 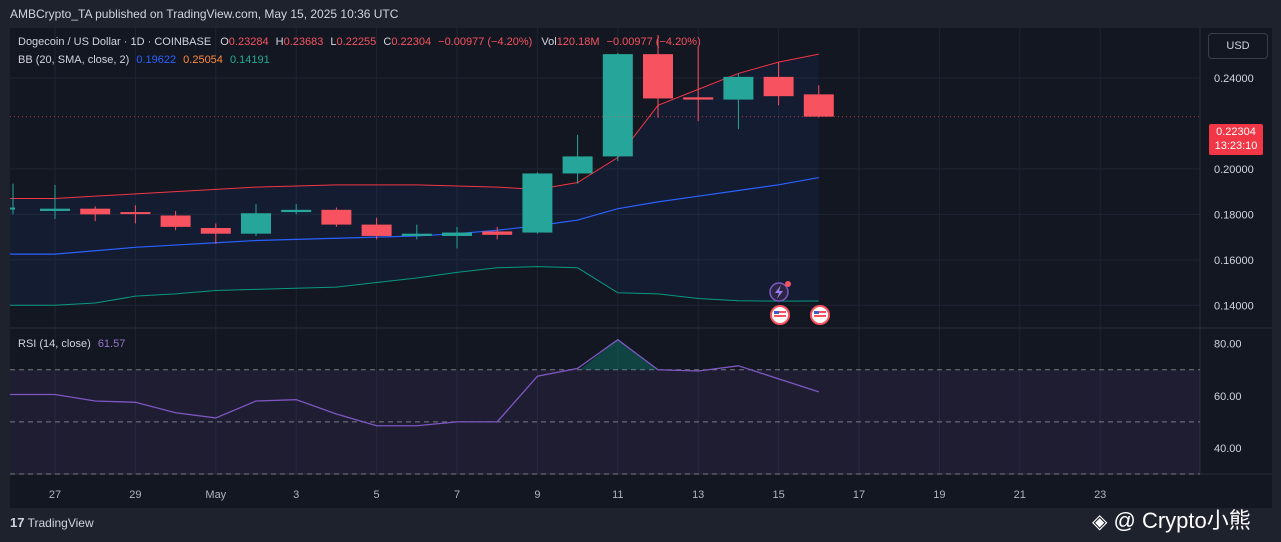 I want to click on bb-upper-value: 0.25054, so click(x=203, y=60).